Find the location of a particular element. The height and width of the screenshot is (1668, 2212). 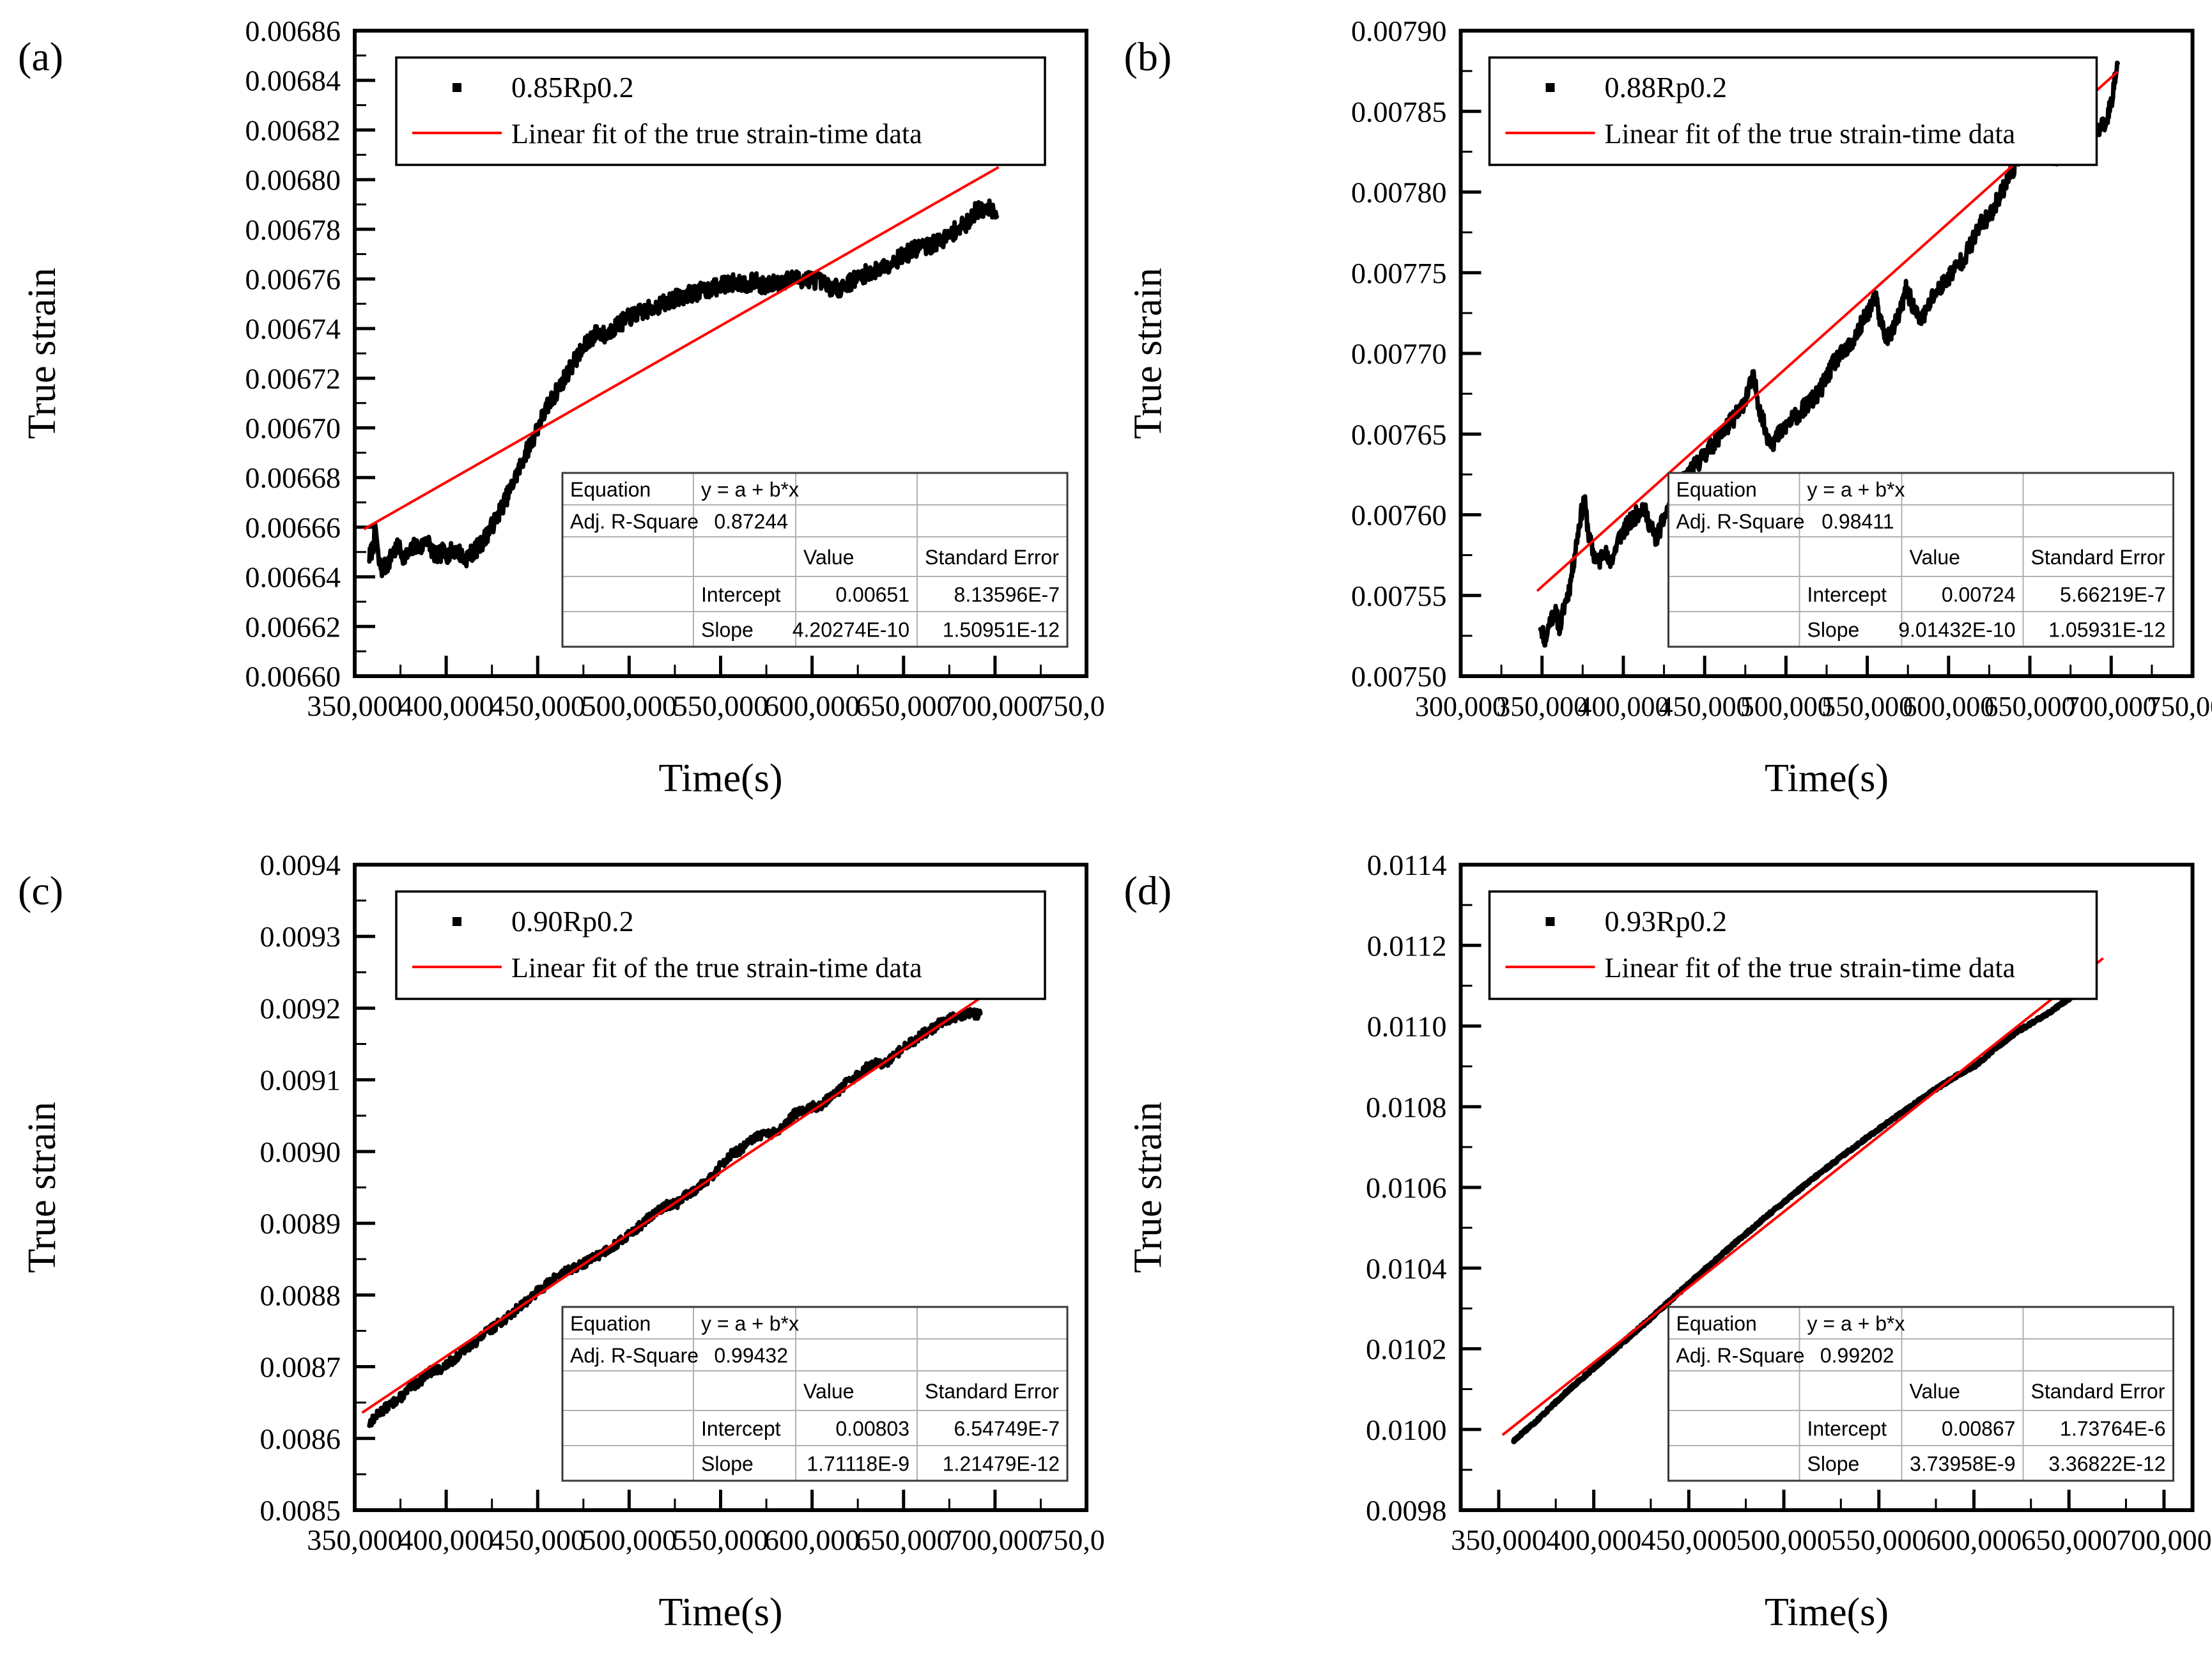

y-tick-label: 0.00775 is located at coordinates (1399, 273).